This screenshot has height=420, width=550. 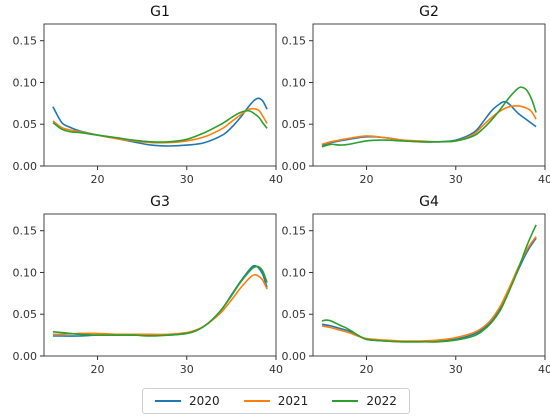 What do you see at coordinates (429, 12) in the screenshot?
I see `panel-title: G2` at bounding box center [429, 12].